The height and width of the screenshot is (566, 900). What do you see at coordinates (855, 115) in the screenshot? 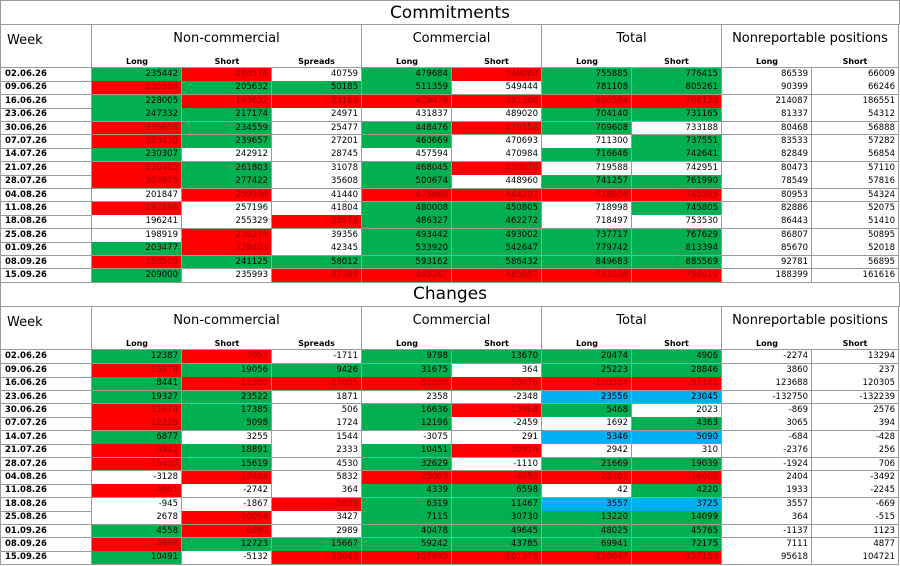
I see `value-cell: 54312` at bounding box center [855, 115].